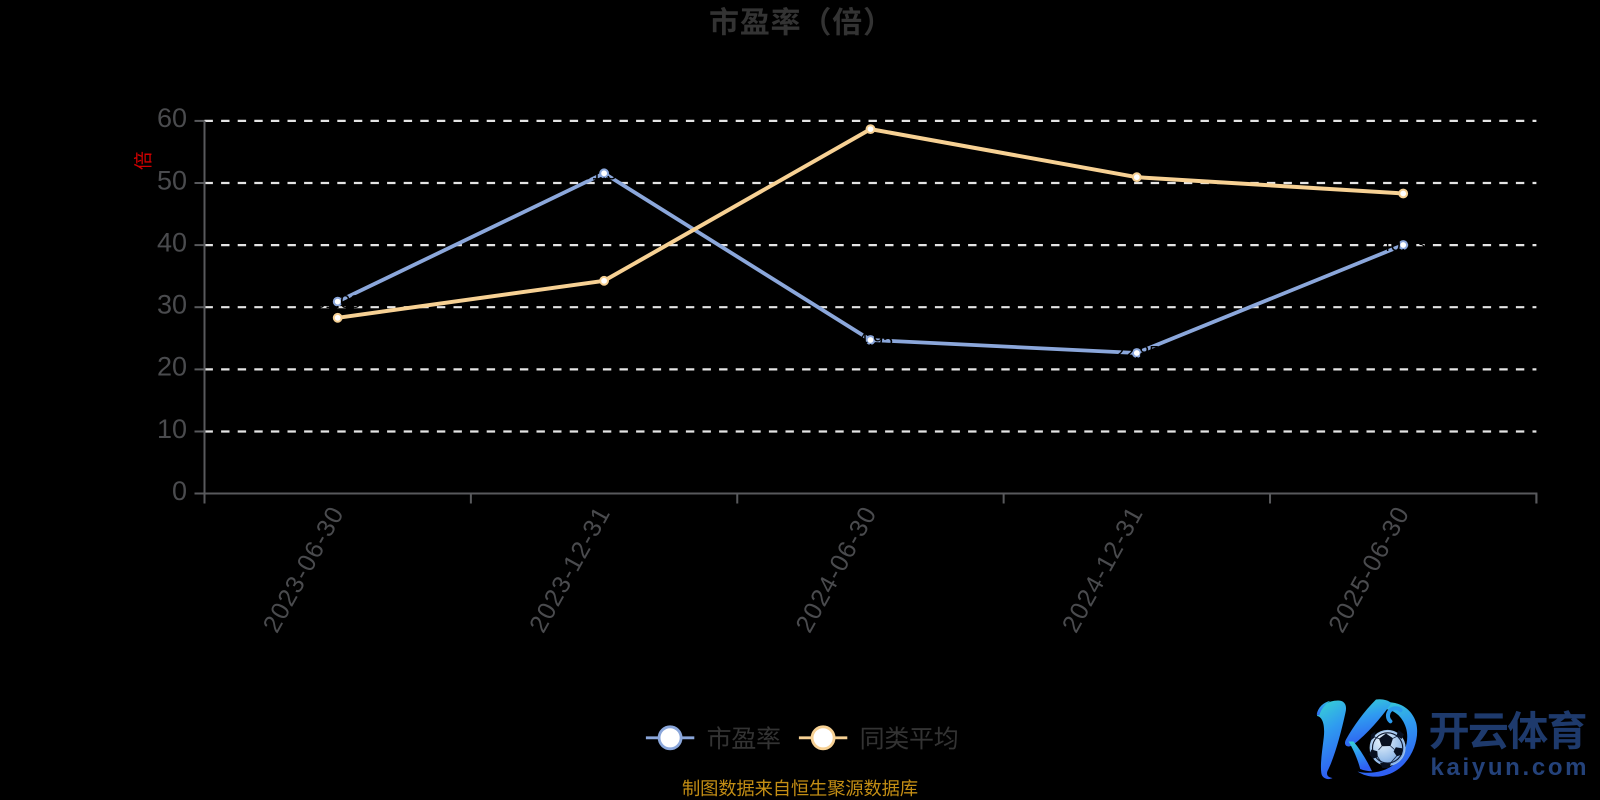  What do you see at coordinates (1136, 353) in the screenshot?
I see `svg-text: 22.85` at bounding box center [1136, 353].